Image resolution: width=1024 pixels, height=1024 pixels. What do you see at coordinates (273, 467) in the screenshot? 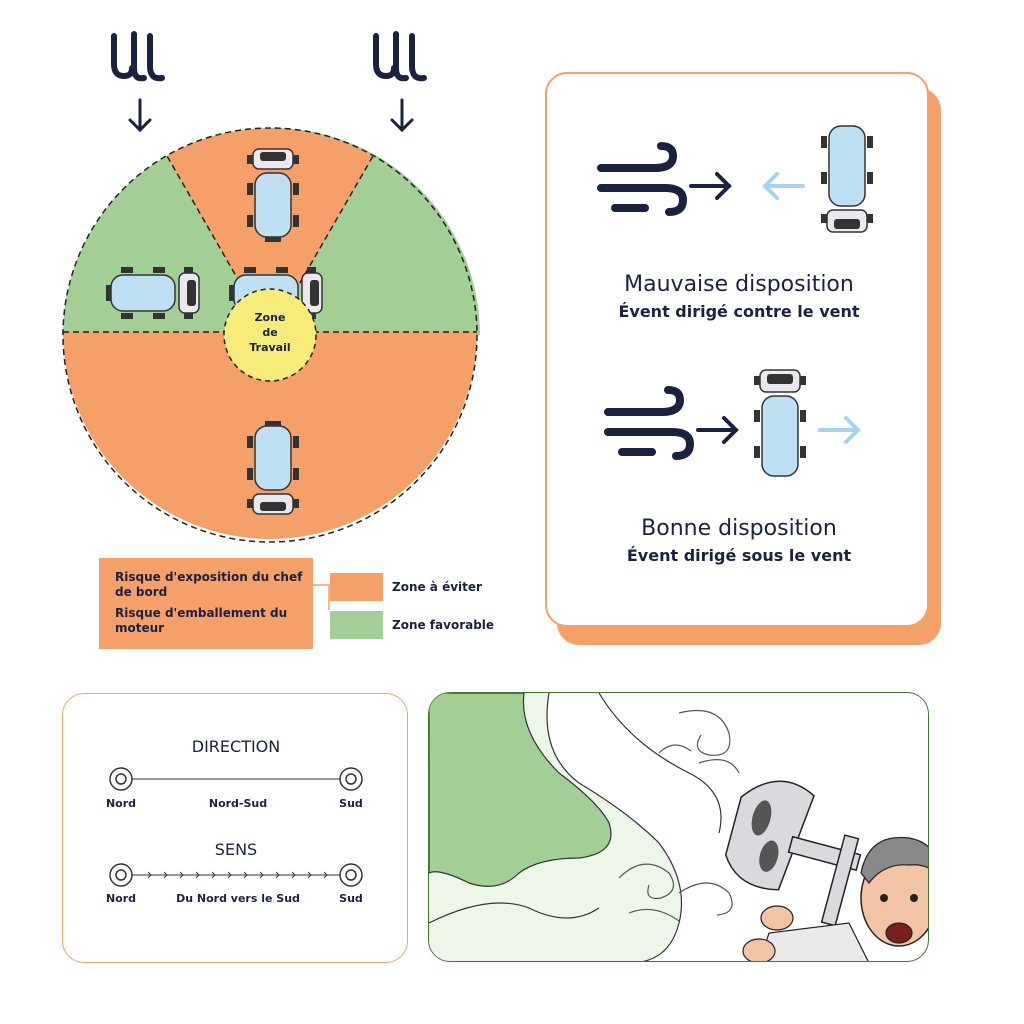
I see `truck-icon-bottom` at bounding box center [273, 467].